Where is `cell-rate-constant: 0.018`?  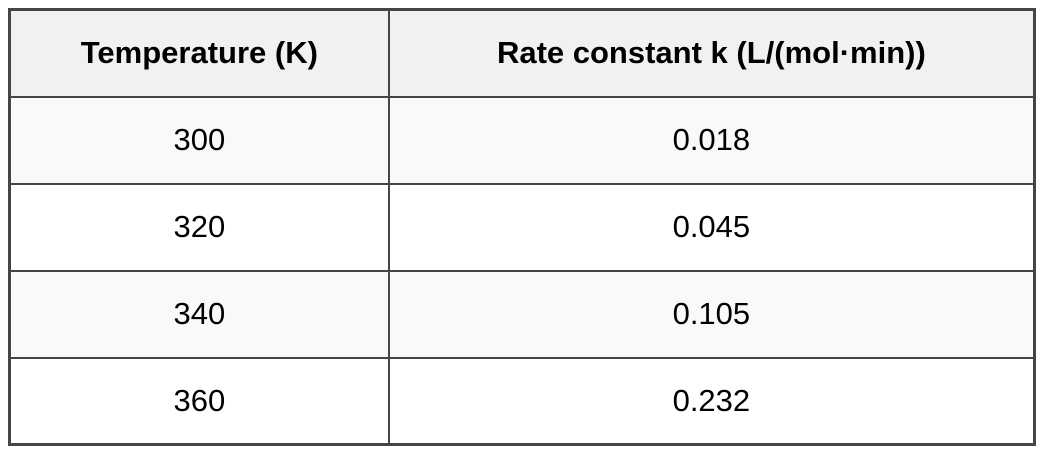 cell-rate-constant: 0.018 is located at coordinates (711, 140).